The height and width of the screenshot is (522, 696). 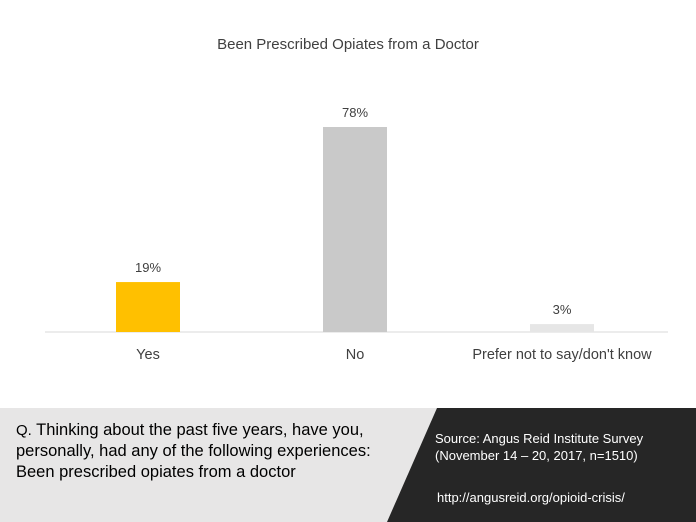 I want to click on question-panel, so click(x=230, y=465).